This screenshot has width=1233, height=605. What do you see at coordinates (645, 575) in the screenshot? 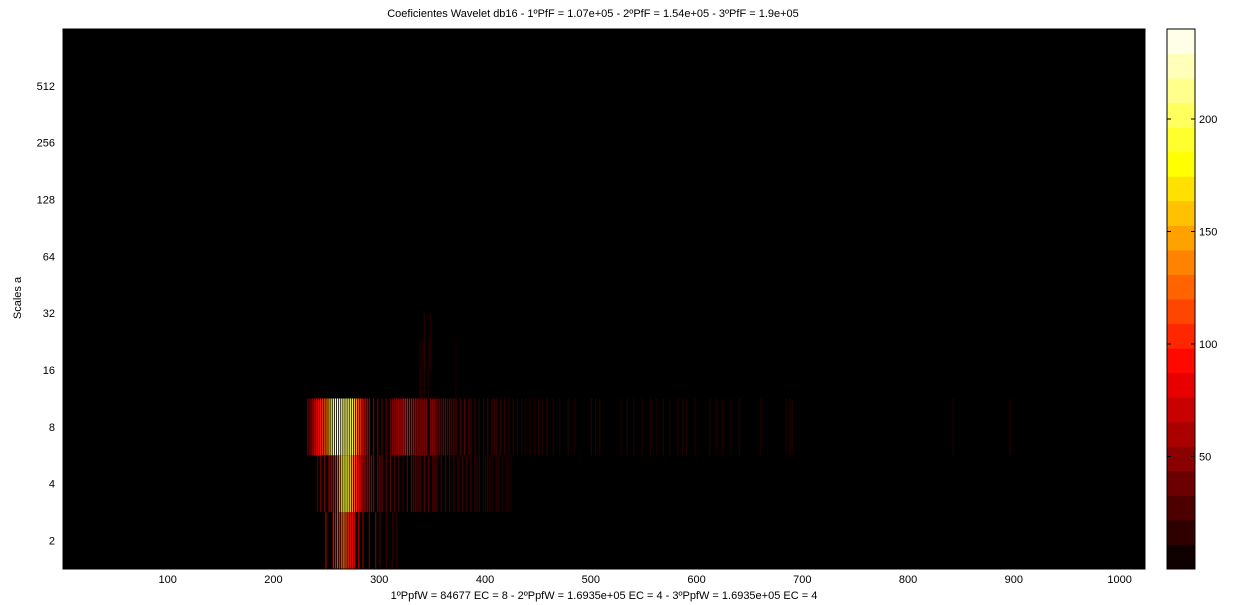
I see `x-axis-ticks: 100 200 300 400 500 600 700 800 900 1000` at bounding box center [645, 575].